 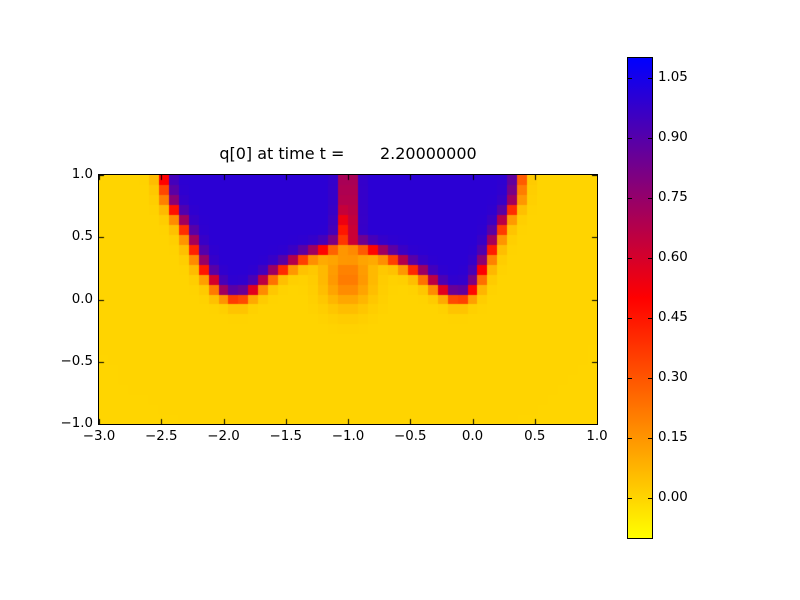 What do you see at coordinates (597, 436) in the screenshot?
I see `x-tick-label: 1.0` at bounding box center [597, 436].